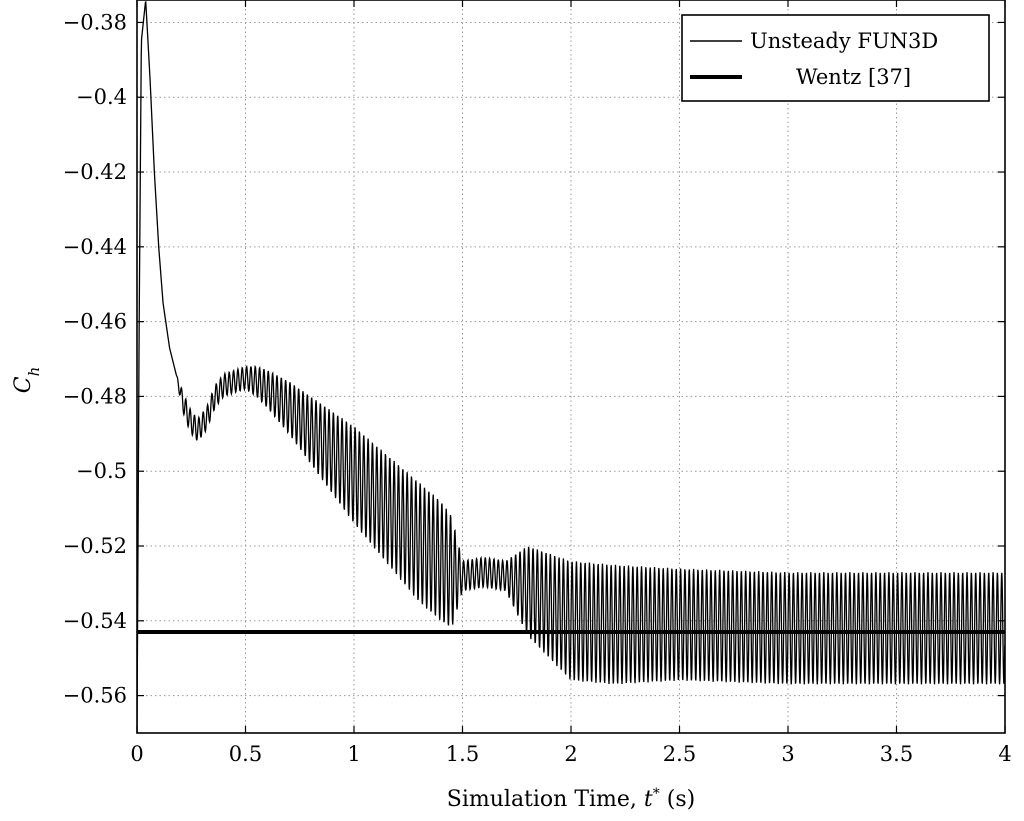 This screenshot has width=1024, height=821. What do you see at coordinates (95, 247) in the screenshot?
I see `y-tick-label: −0.44` at bounding box center [95, 247].